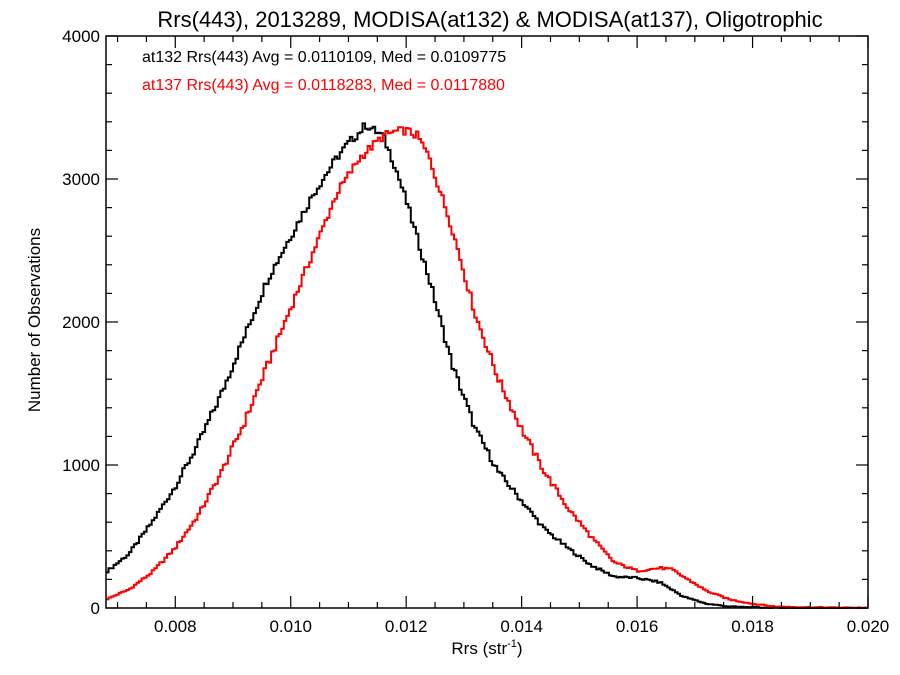  Describe the element at coordinates (81, 179) in the screenshot. I see `y-tick-label: 3000` at that location.